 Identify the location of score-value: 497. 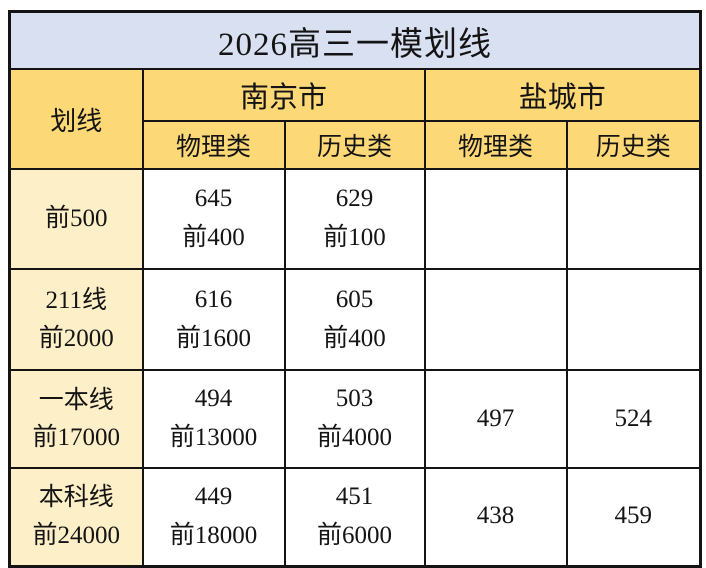
(495, 418).